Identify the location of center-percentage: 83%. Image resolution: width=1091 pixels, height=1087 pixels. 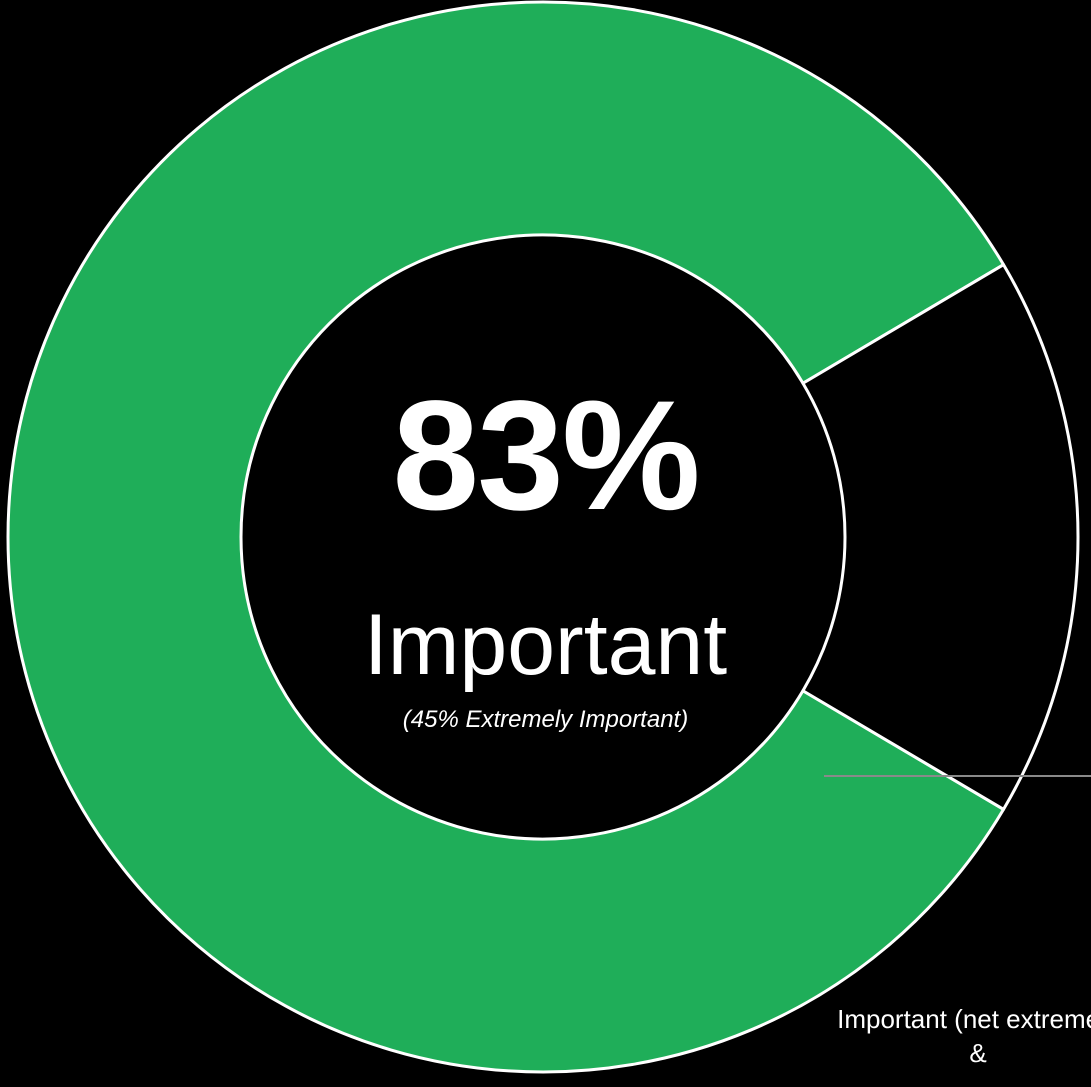
(546, 456).